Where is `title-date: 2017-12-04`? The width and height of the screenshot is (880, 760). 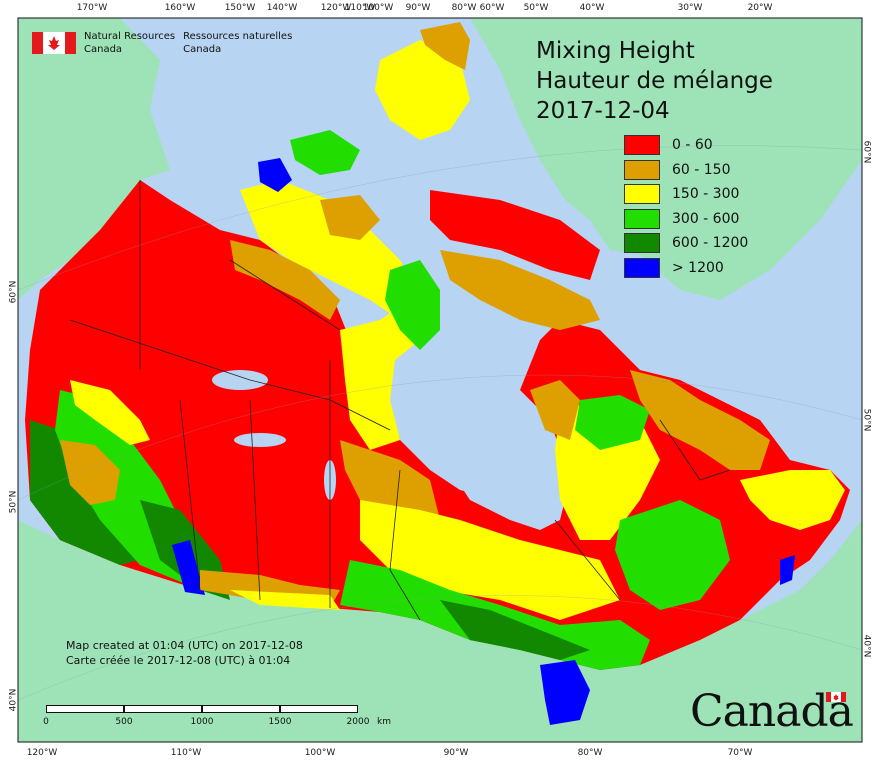
title-date: 2017-12-04 is located at coordinates (603, 111).